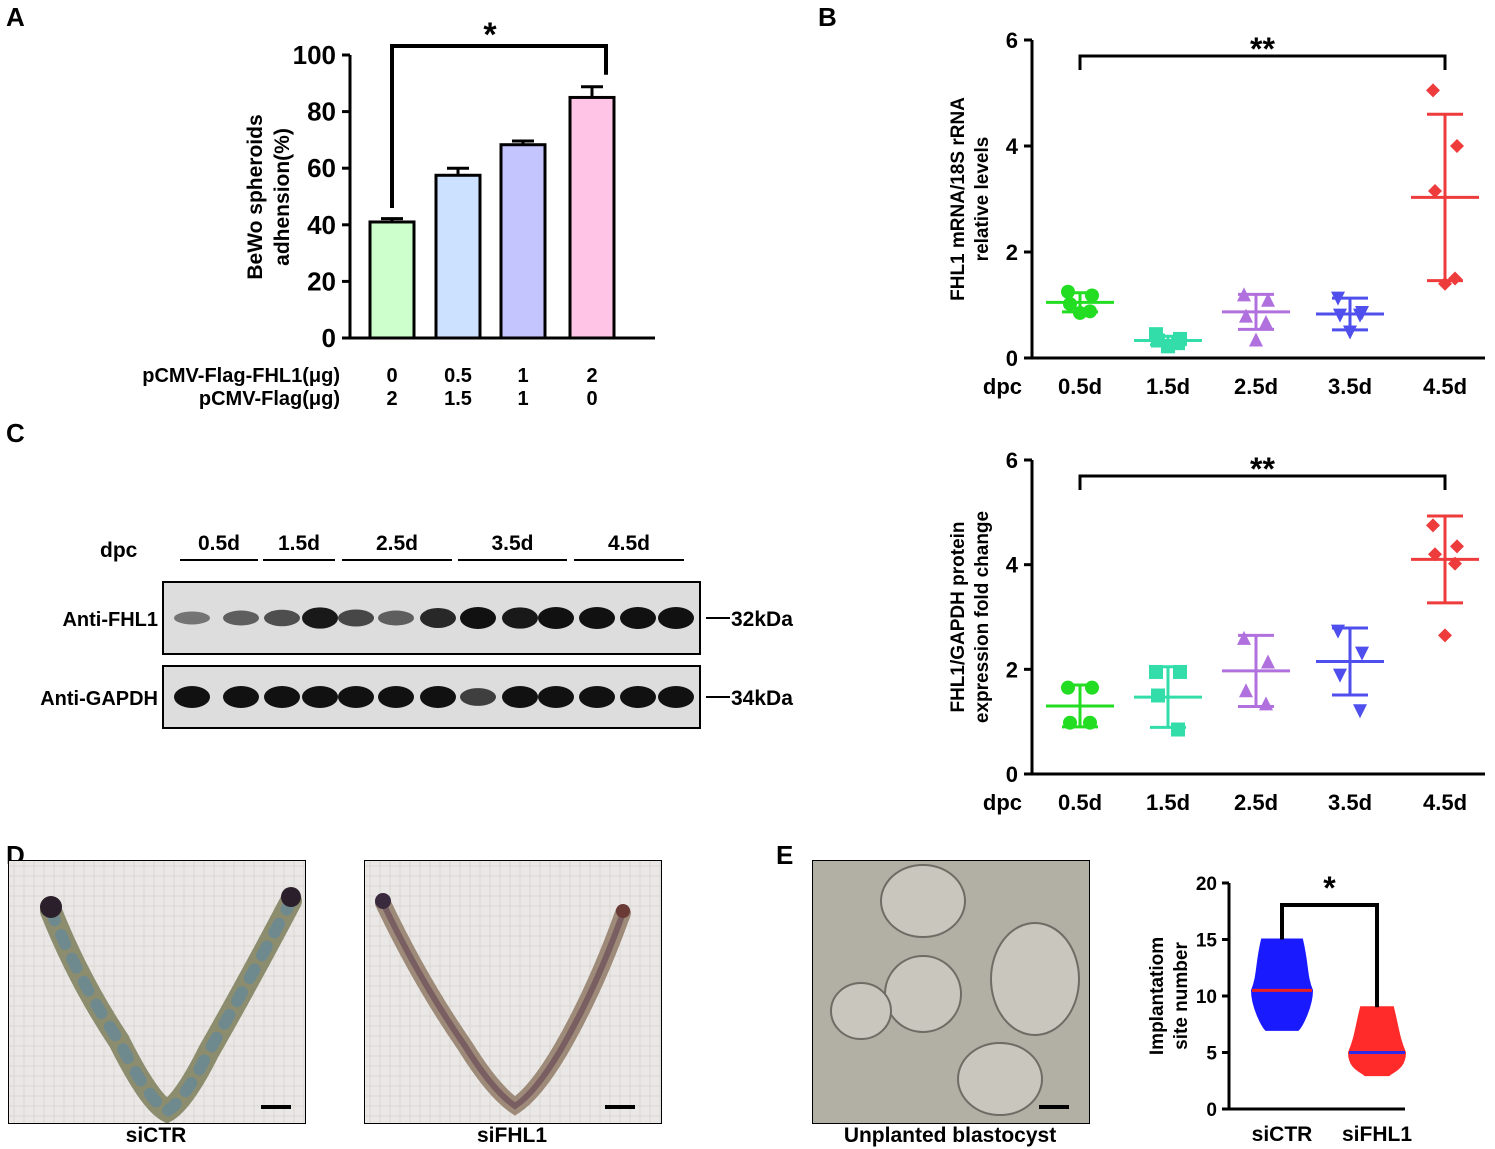 The width and height of the screenshot is (1495, 1149). Describe the element at coordinates (970, 199) in the screenshot. I see `y-axis-label: FHL1 mRNA/18S rRNA relative levels` at that location.